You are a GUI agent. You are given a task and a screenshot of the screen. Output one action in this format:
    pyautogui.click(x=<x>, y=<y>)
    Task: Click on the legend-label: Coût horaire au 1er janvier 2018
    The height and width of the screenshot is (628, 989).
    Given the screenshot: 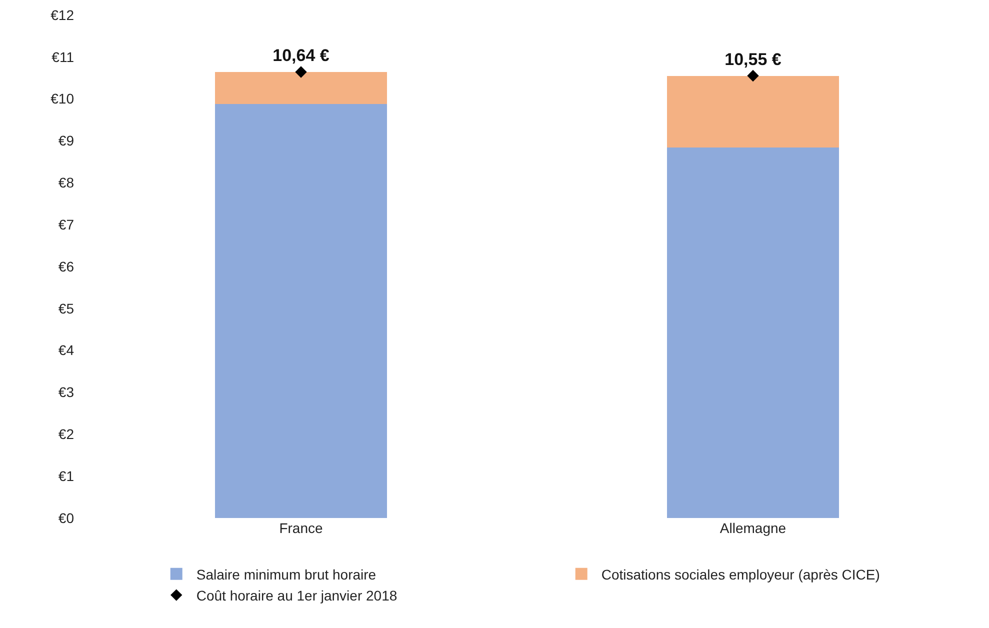 What is the action you would take?
    pyautogui.click(x=297, y=596)
    